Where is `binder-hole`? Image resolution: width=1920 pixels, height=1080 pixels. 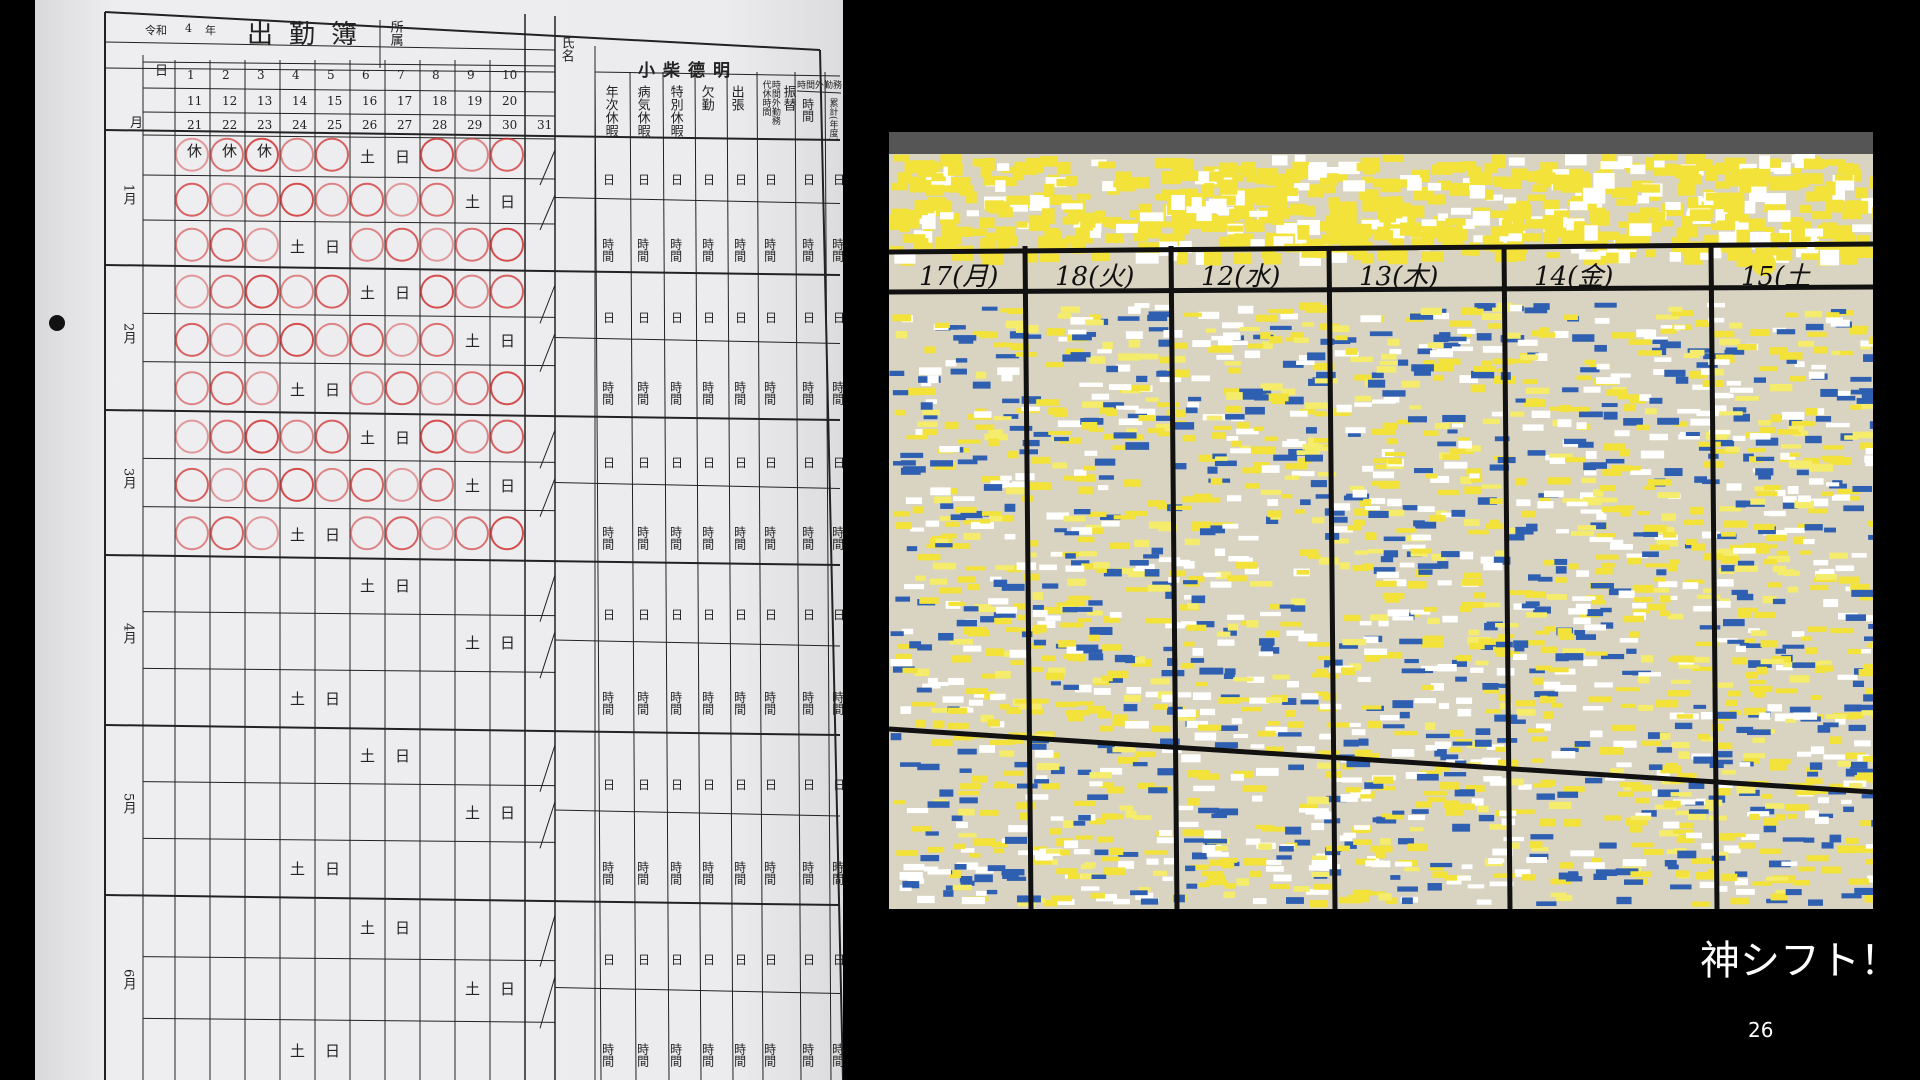
binder-hole is located at coordinates (57, 323).